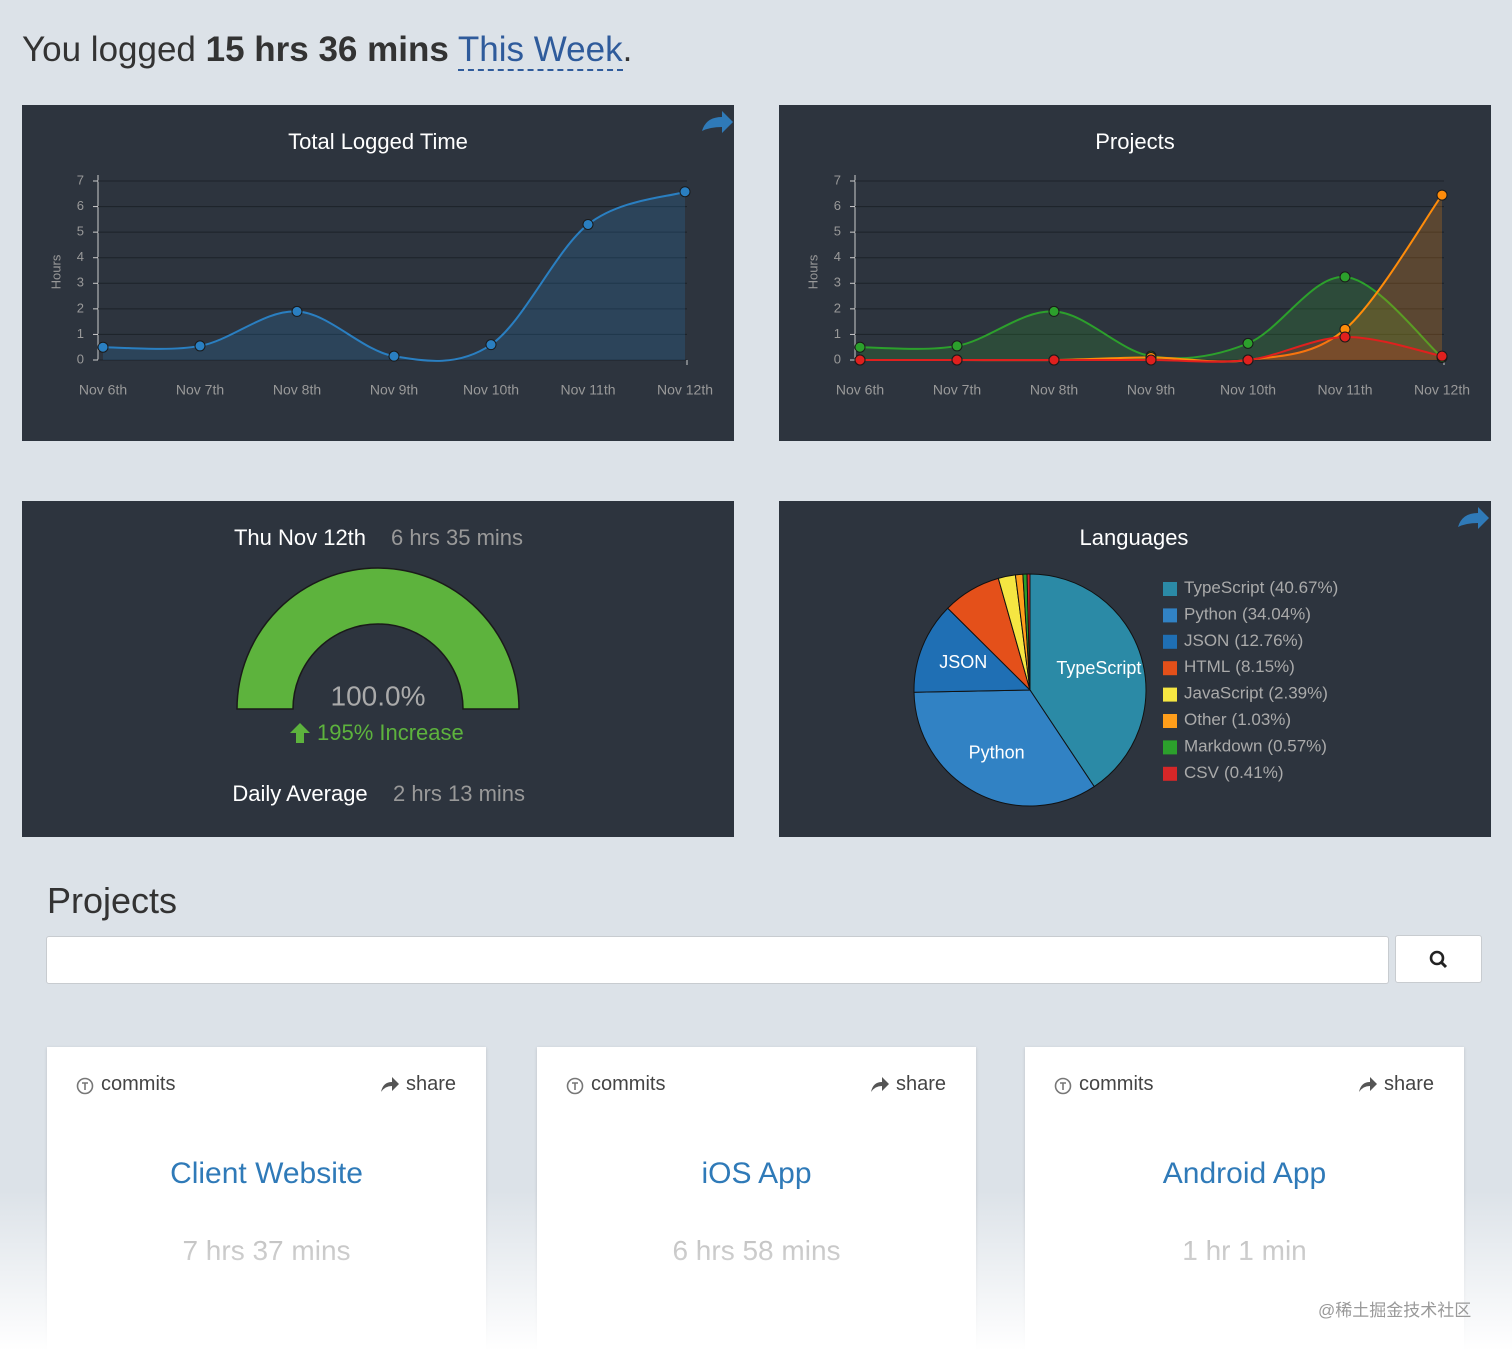 The height and width of the screenshot is (1351, 1512). What do you see at coordinates (1202, 772) in the screenshot?
I see `legend-name: CSV` at bounding box center [1202, 772].